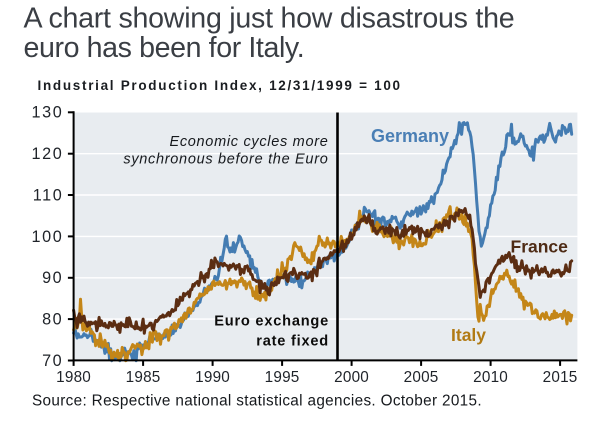  What do you see at coordinates (490, 377) in the screenshot?
I see `svg-text: 2010` at bounding box center [490, 377].